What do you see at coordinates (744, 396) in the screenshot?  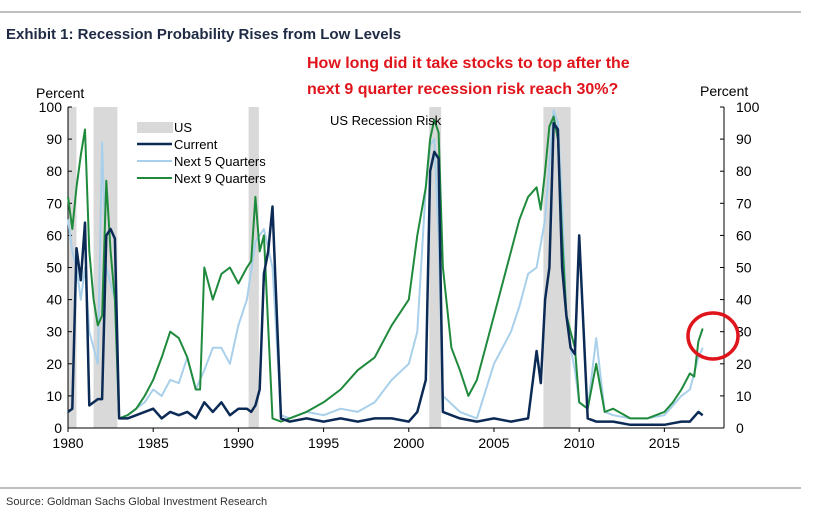 I see `y-tick-label-right: 10` at bounding box center [744, 396].